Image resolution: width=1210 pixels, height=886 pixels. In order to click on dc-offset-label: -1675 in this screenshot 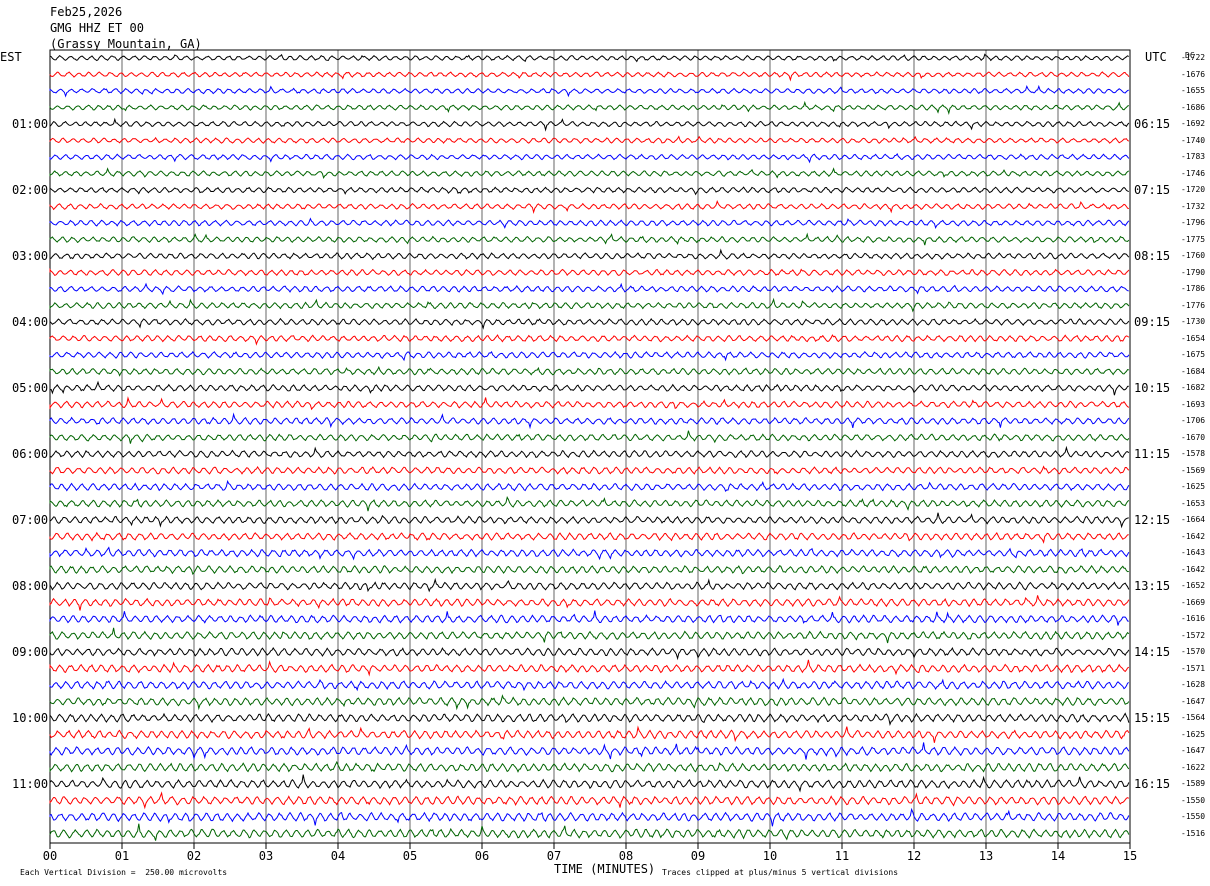, I will do `click(1193, 354)`.